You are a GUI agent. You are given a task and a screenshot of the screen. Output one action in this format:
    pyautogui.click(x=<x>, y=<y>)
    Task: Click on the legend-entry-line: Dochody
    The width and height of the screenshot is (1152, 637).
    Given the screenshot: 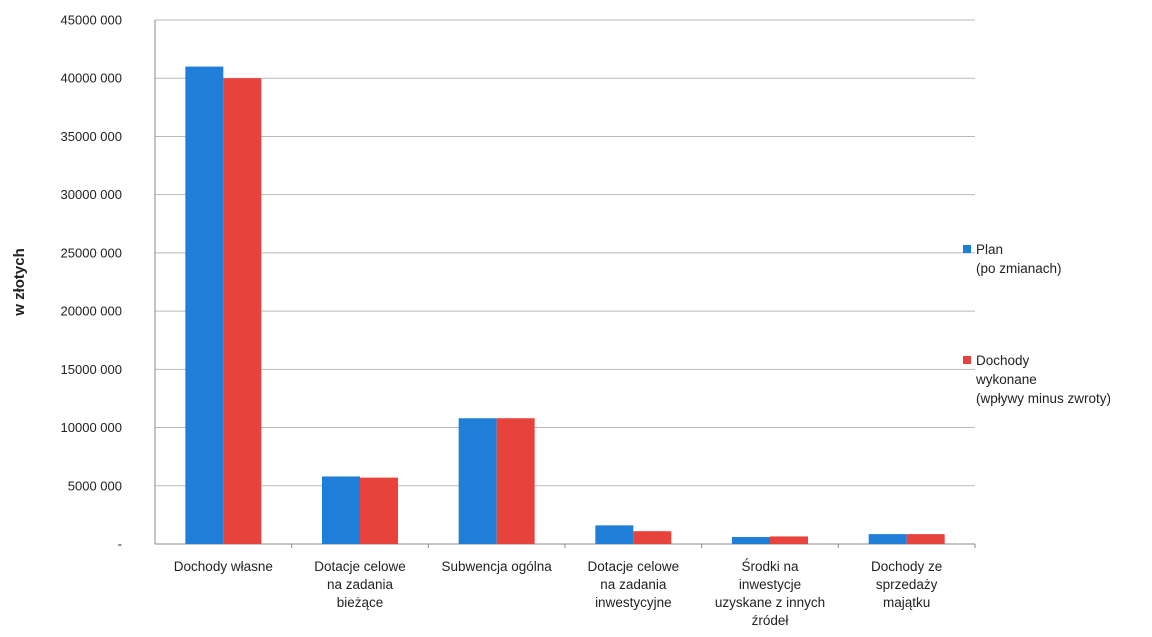 What is the action you would take?
    pyautogui.click(x=1003, y=360)
    